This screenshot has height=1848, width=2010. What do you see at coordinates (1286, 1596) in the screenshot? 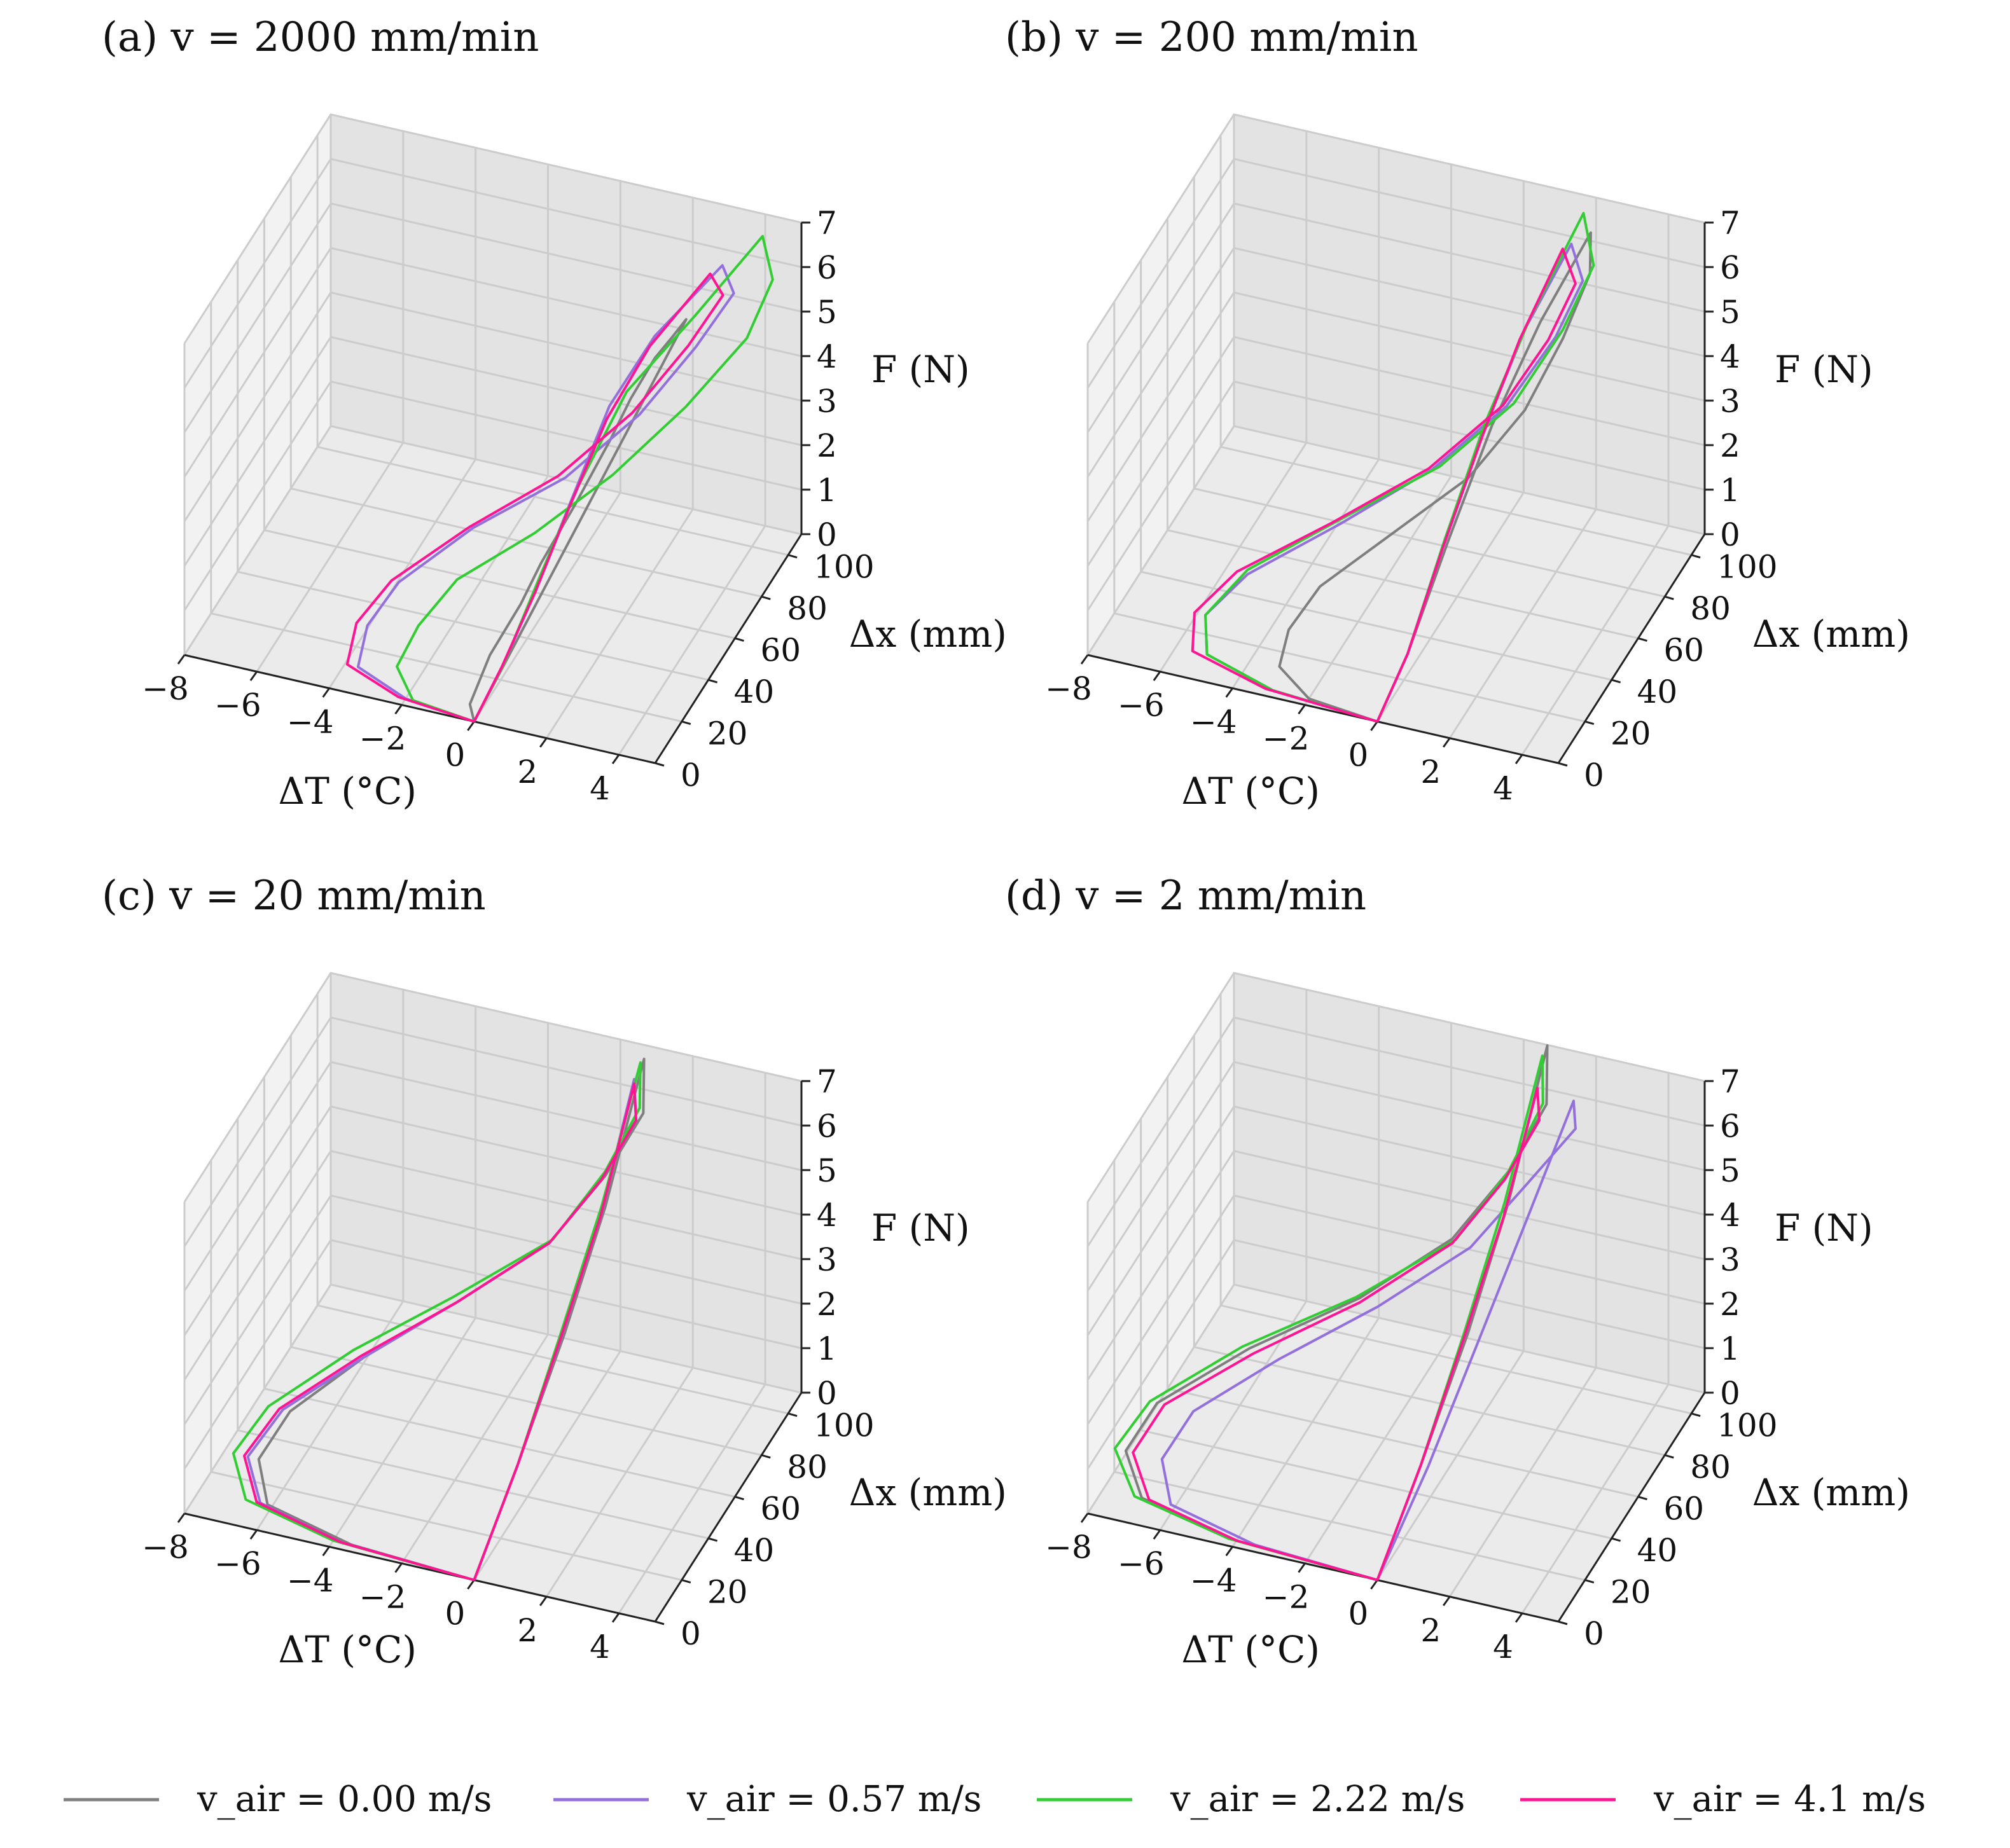
I see `x-tick-label: −2` at bounding box center [1286, 1596].